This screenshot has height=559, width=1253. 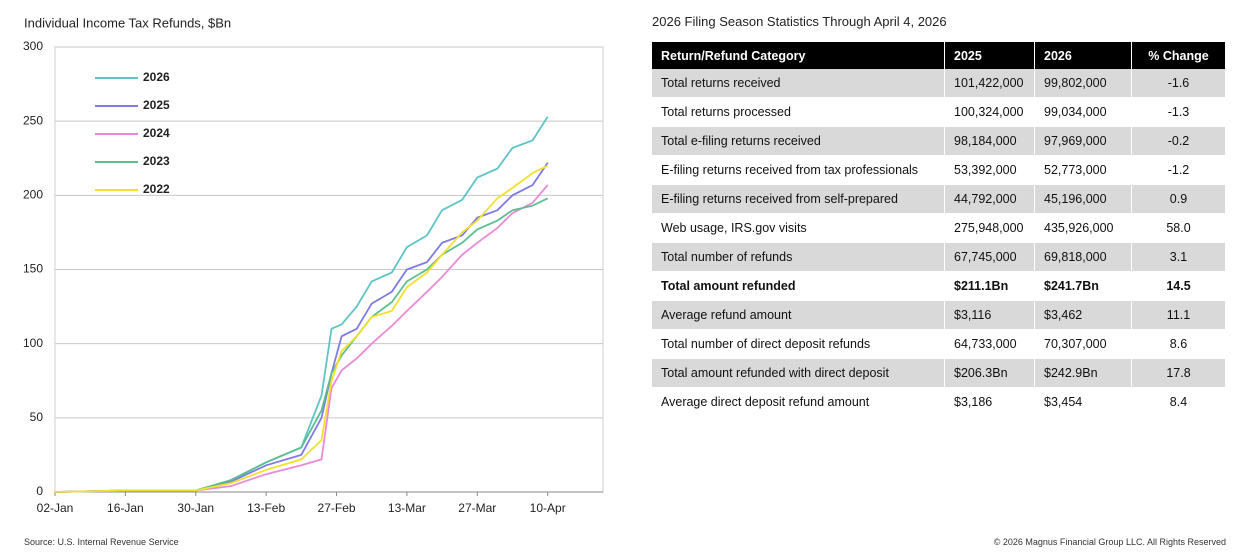 What do you see at coordinates (1178, 373) in the screenshot?
I see `table-cell: 17.8` at bounding box center [1178, 373].